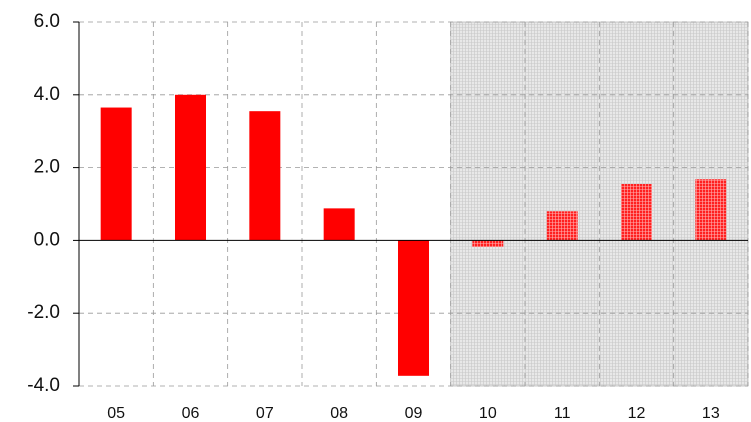 The image size is (751, 422). I want to click on x-tick-label: 13, so click(711, 413).